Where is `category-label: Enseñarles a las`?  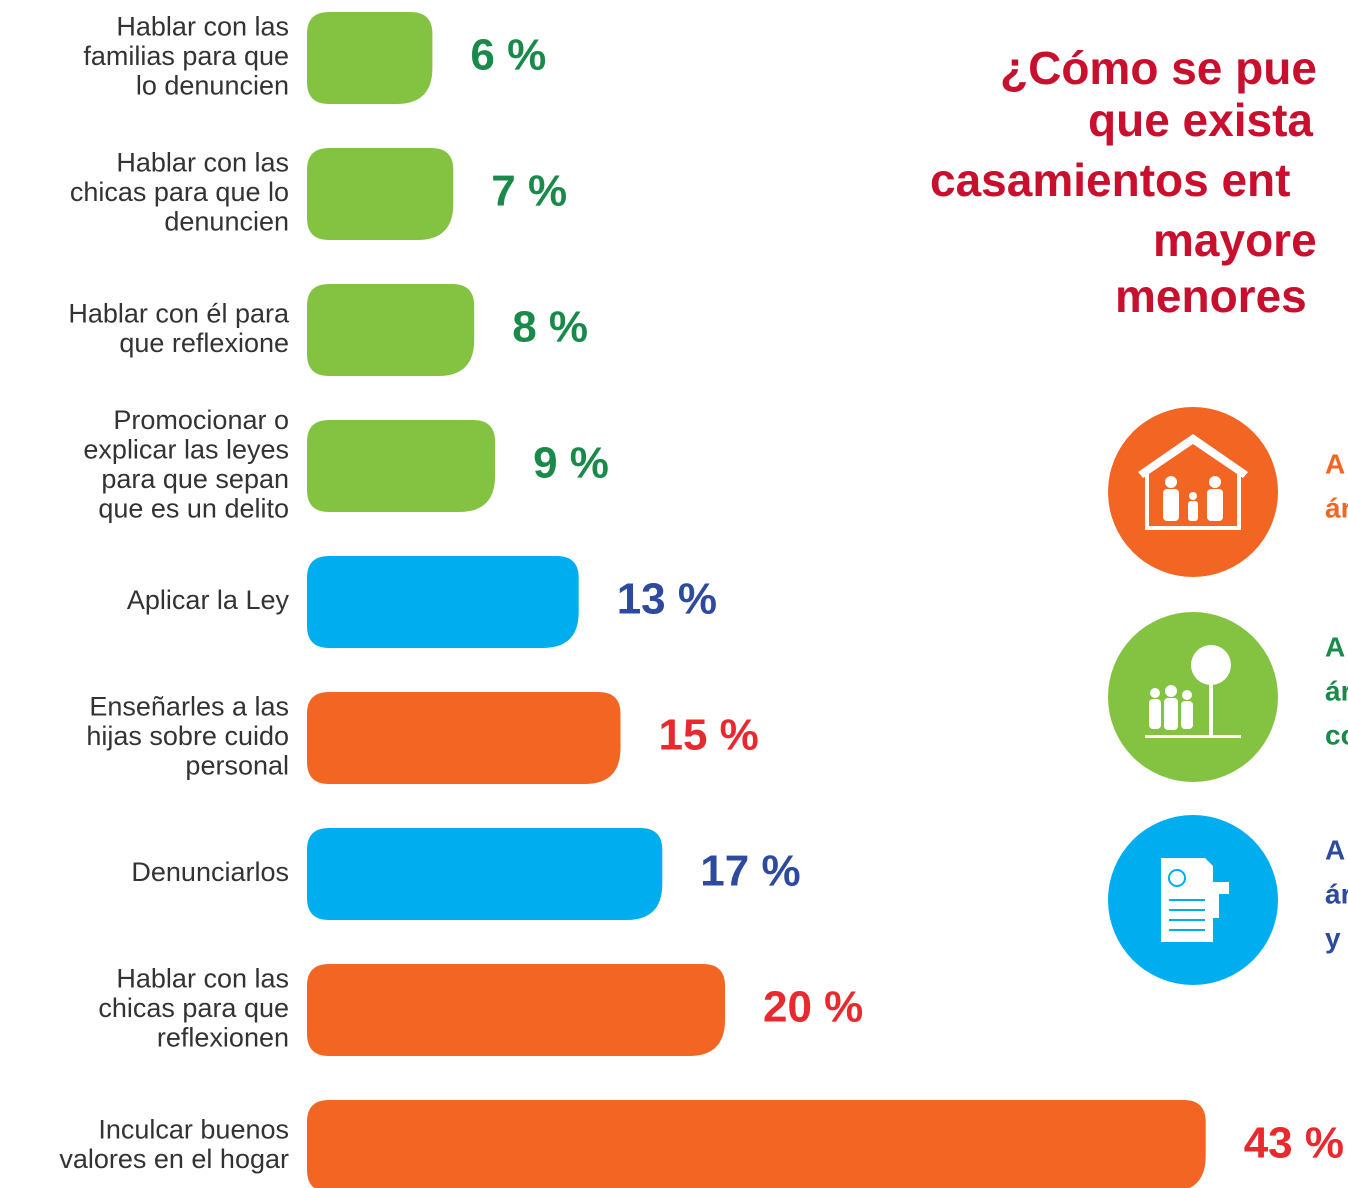 category-label: Enseñarles a las is located at coordinates (189, 707).